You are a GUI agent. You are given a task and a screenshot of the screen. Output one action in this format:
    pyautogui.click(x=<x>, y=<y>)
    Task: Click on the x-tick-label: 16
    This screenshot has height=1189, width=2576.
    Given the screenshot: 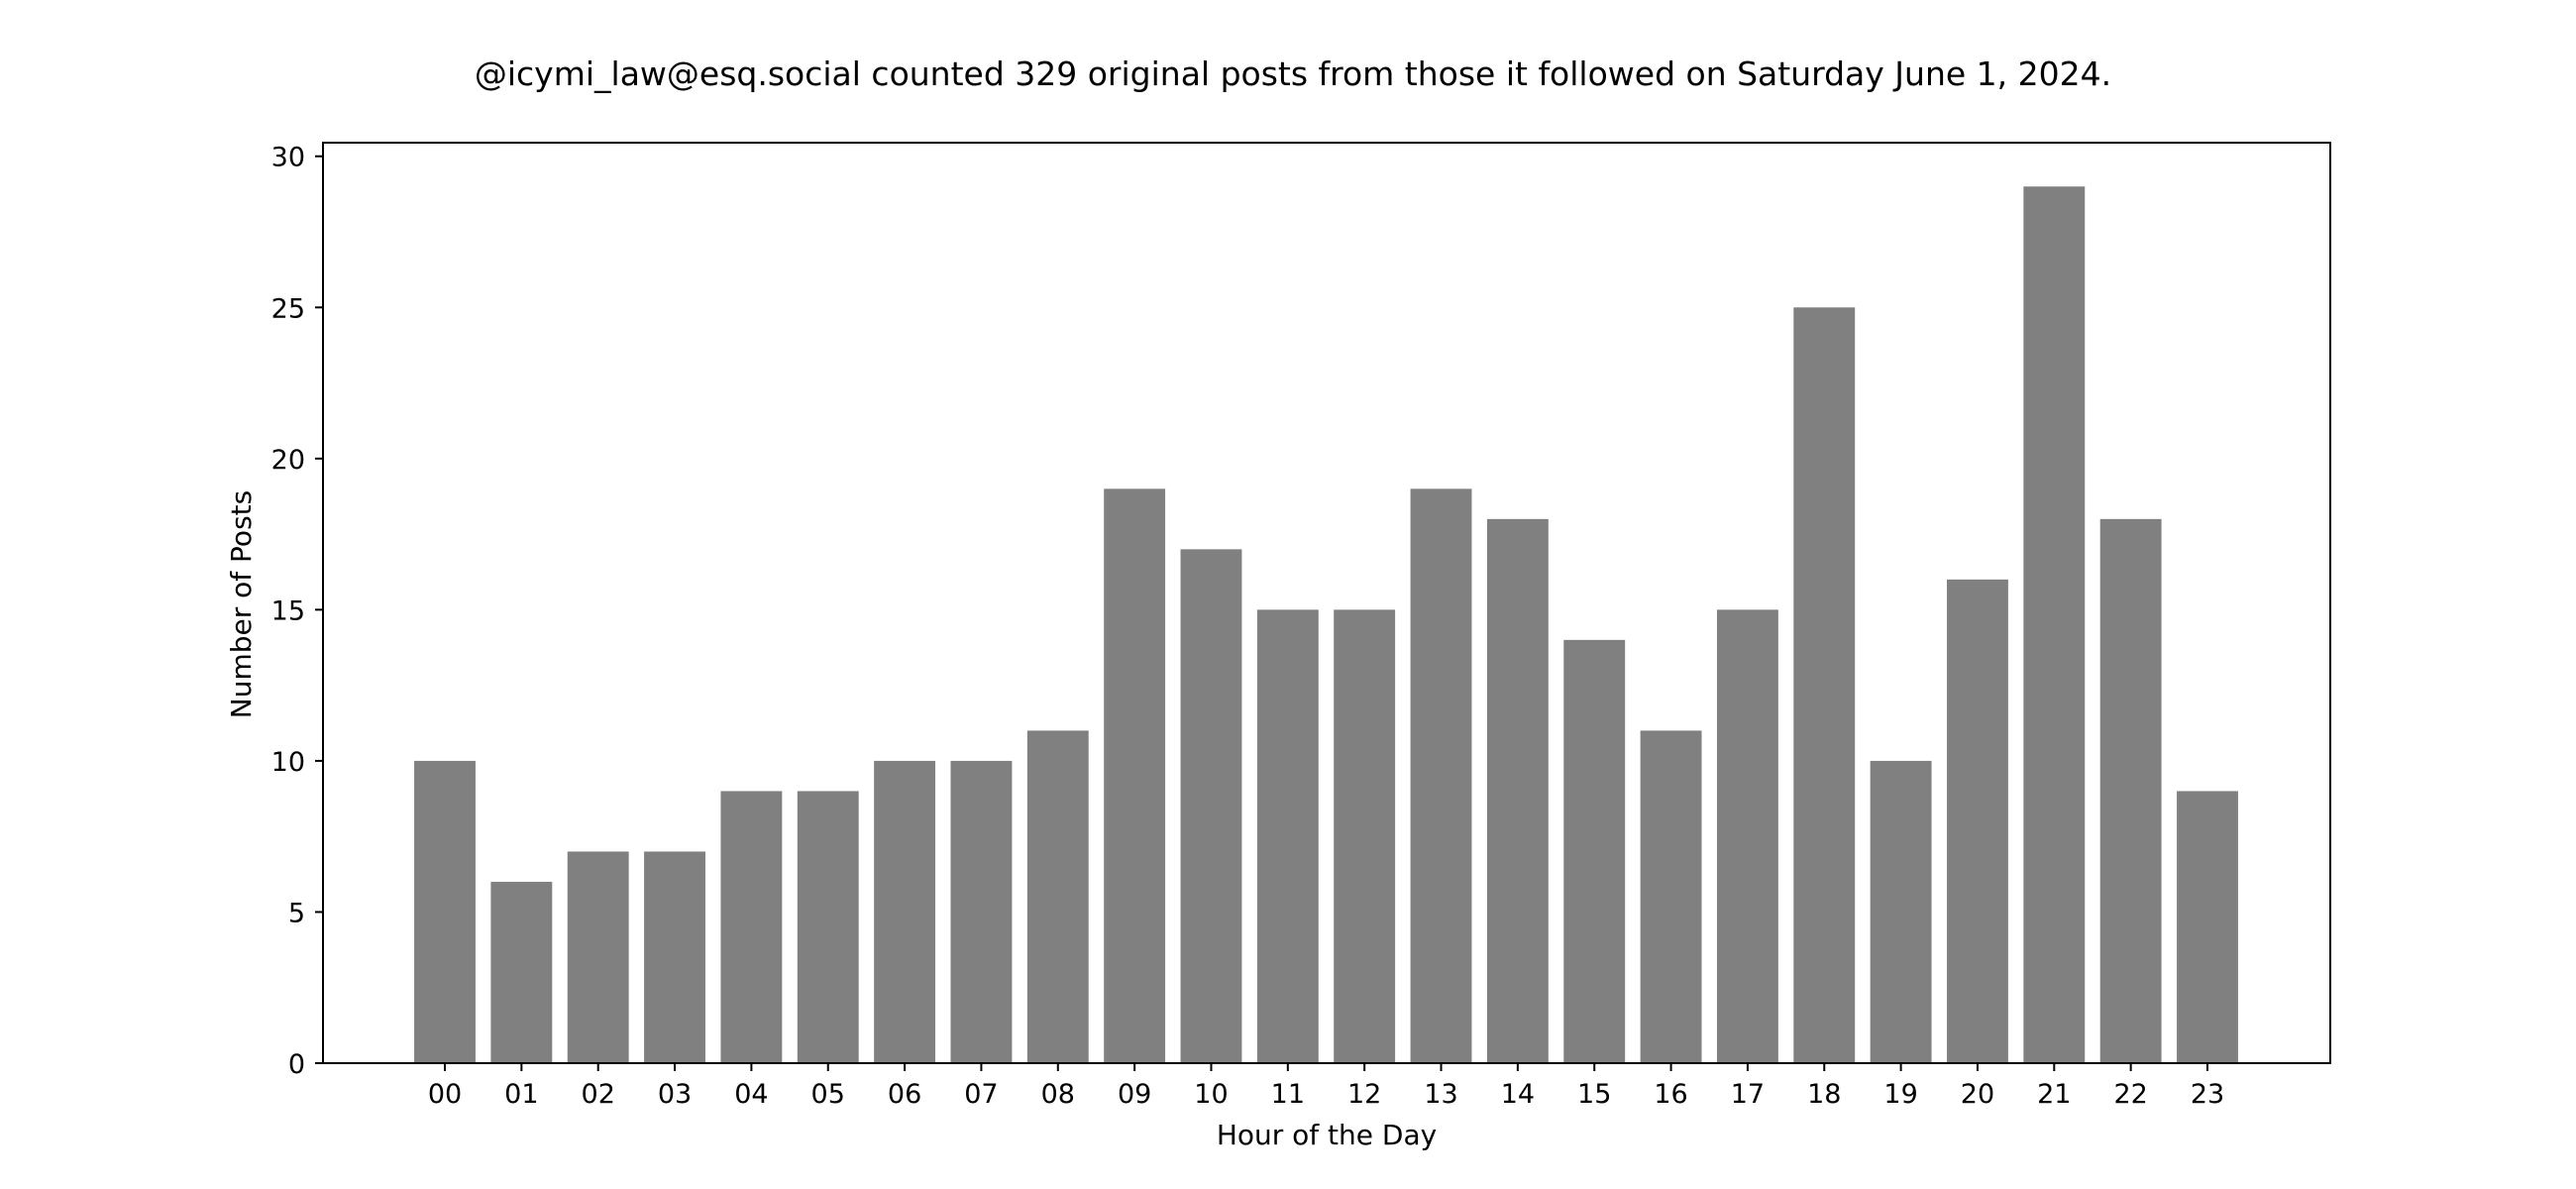 What is the action you would take?
    pyautogui.click(x=1670, y=1094)
    